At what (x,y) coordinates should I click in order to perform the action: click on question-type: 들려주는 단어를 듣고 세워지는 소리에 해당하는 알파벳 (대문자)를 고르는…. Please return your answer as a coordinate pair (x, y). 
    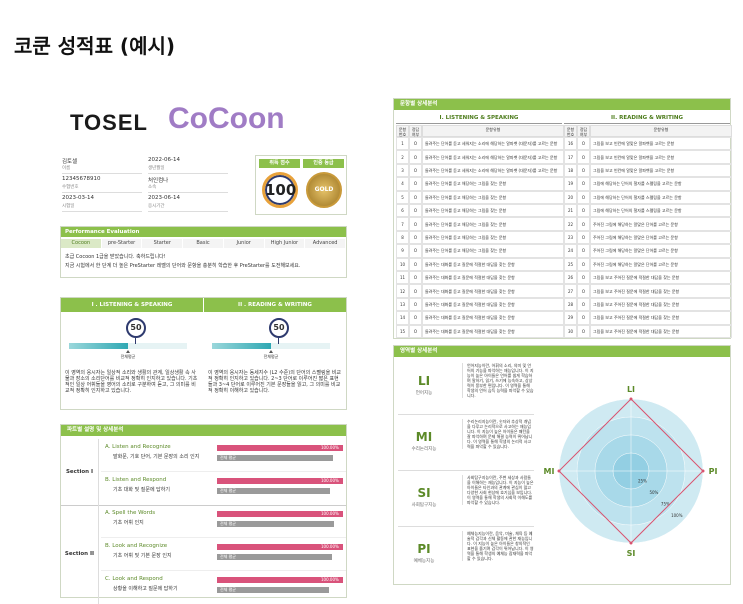
    Looking at the image, I should click on (493, 144).